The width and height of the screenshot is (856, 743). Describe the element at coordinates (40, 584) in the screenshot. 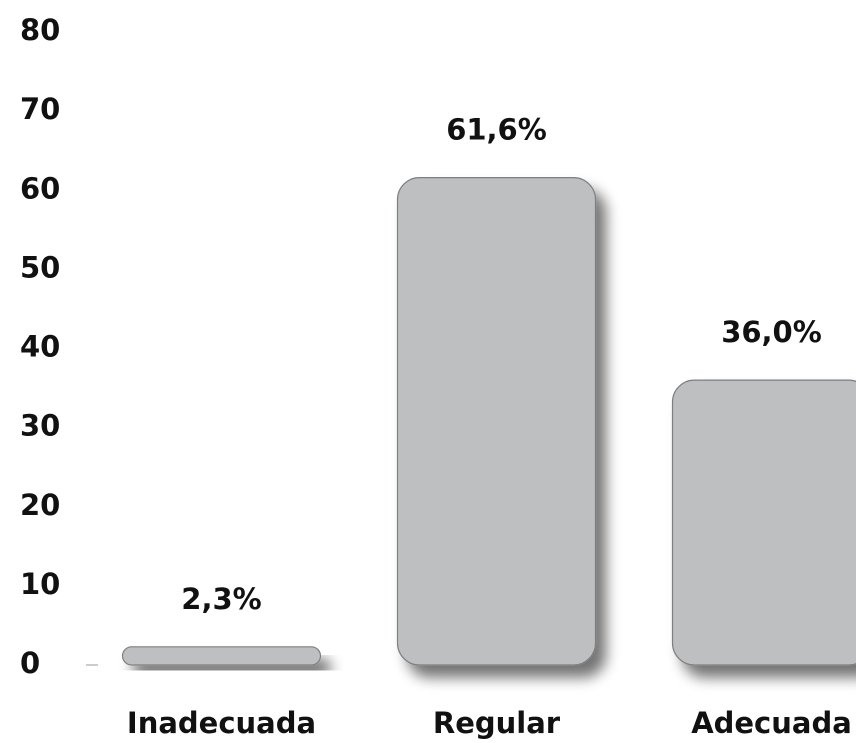

I see `y-tick-label: 10` at that location.